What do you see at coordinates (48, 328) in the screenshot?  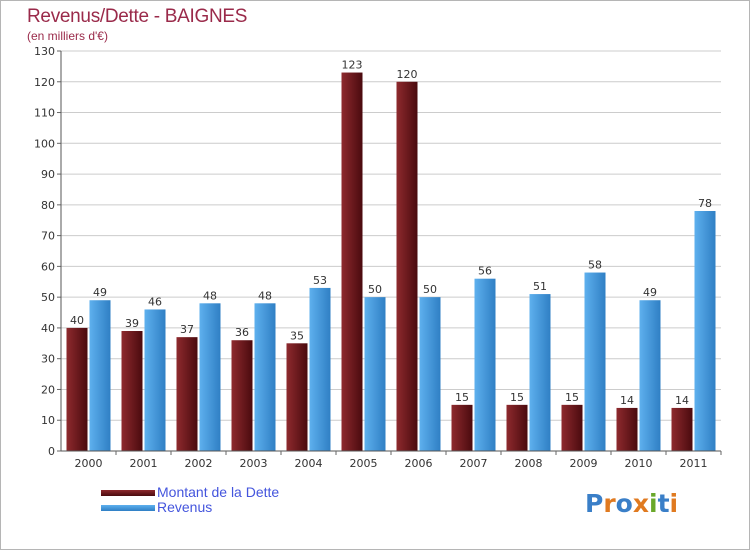 I see `y-tick-label: 40` at bounding box center [48, 328].